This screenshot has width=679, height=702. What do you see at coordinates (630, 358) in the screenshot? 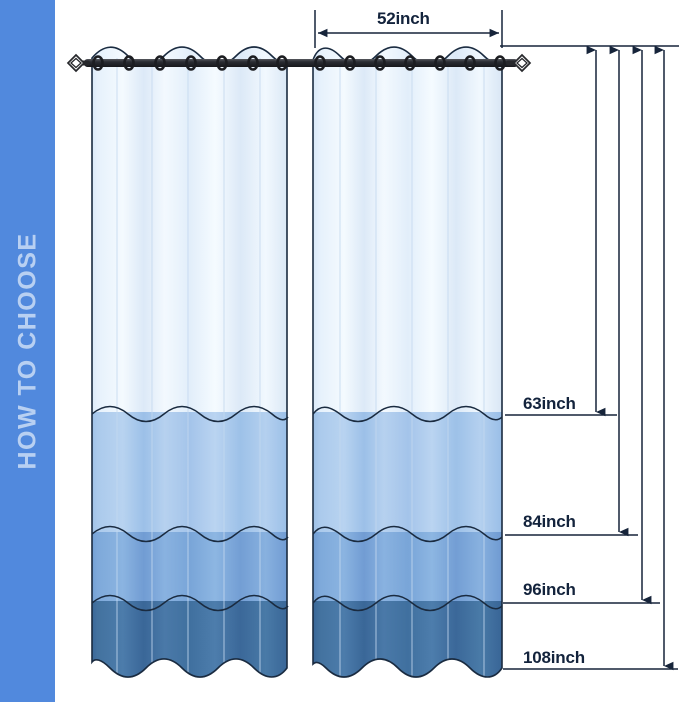
I see `length-dimension-arrows` at bounding box center [630, 358].